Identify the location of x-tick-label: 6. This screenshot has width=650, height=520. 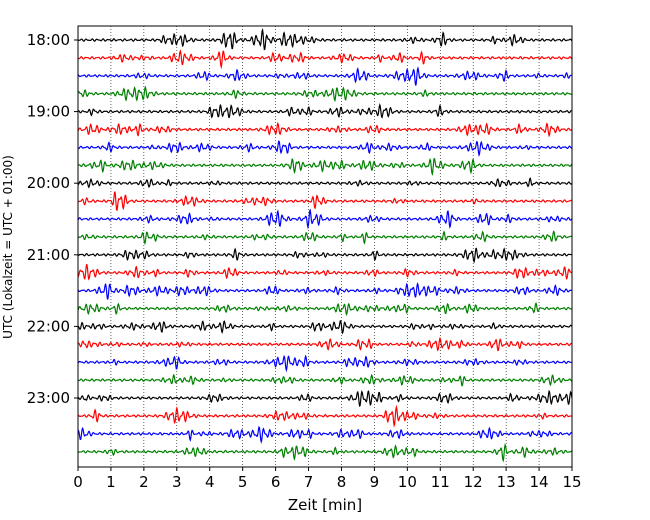
(276, 482).